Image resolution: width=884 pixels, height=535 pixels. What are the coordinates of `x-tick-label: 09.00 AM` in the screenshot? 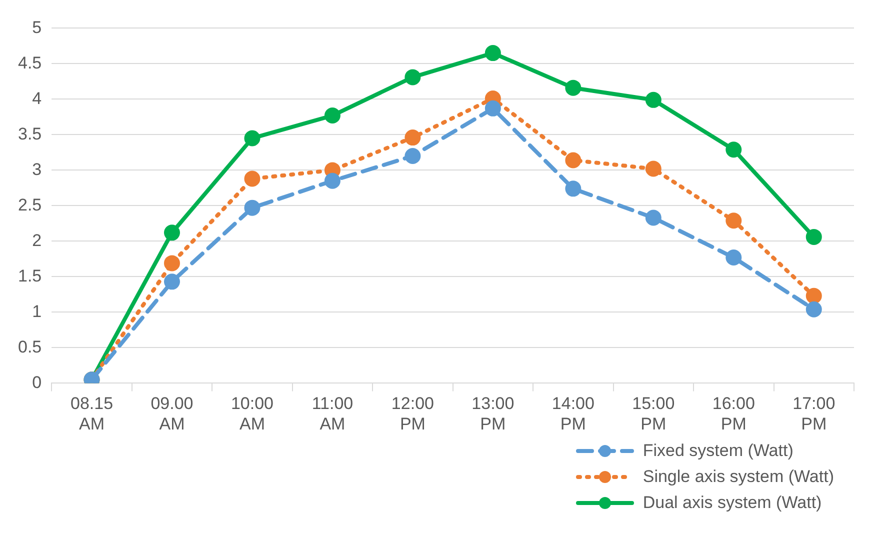 It's located at (172, 414).